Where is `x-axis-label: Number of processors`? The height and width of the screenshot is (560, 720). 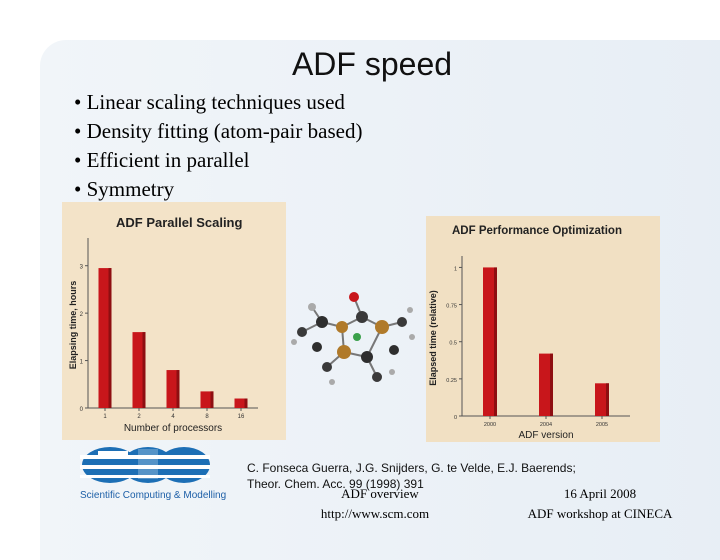
x-axis-label: Number of processors is located at coordinates (173, 428).